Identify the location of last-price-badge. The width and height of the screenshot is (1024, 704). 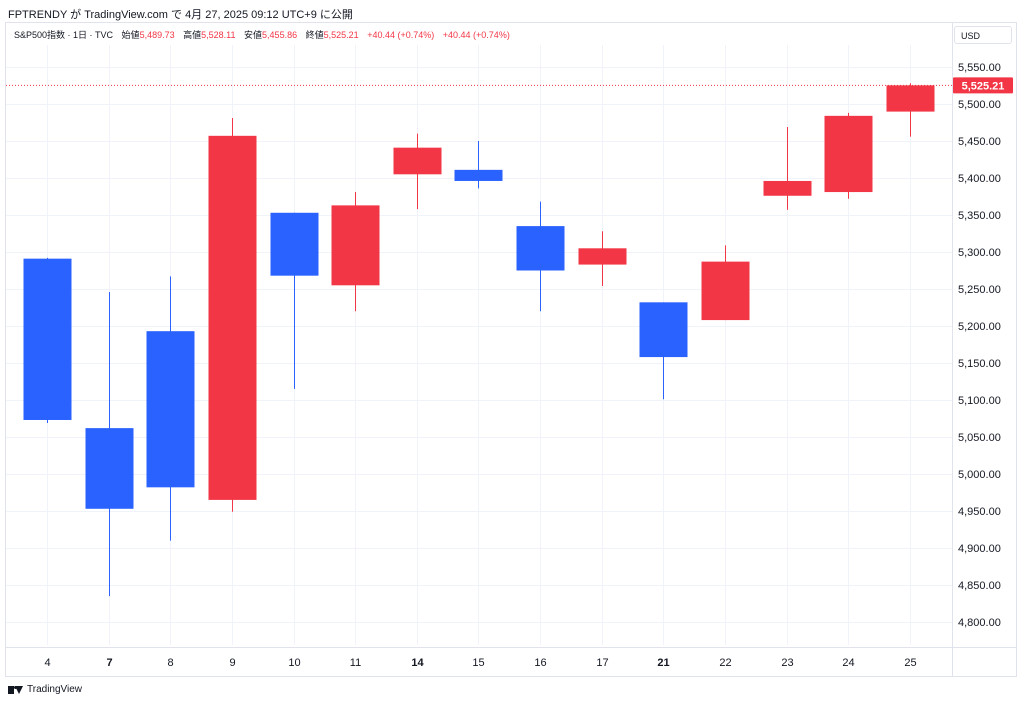
(983, 85).